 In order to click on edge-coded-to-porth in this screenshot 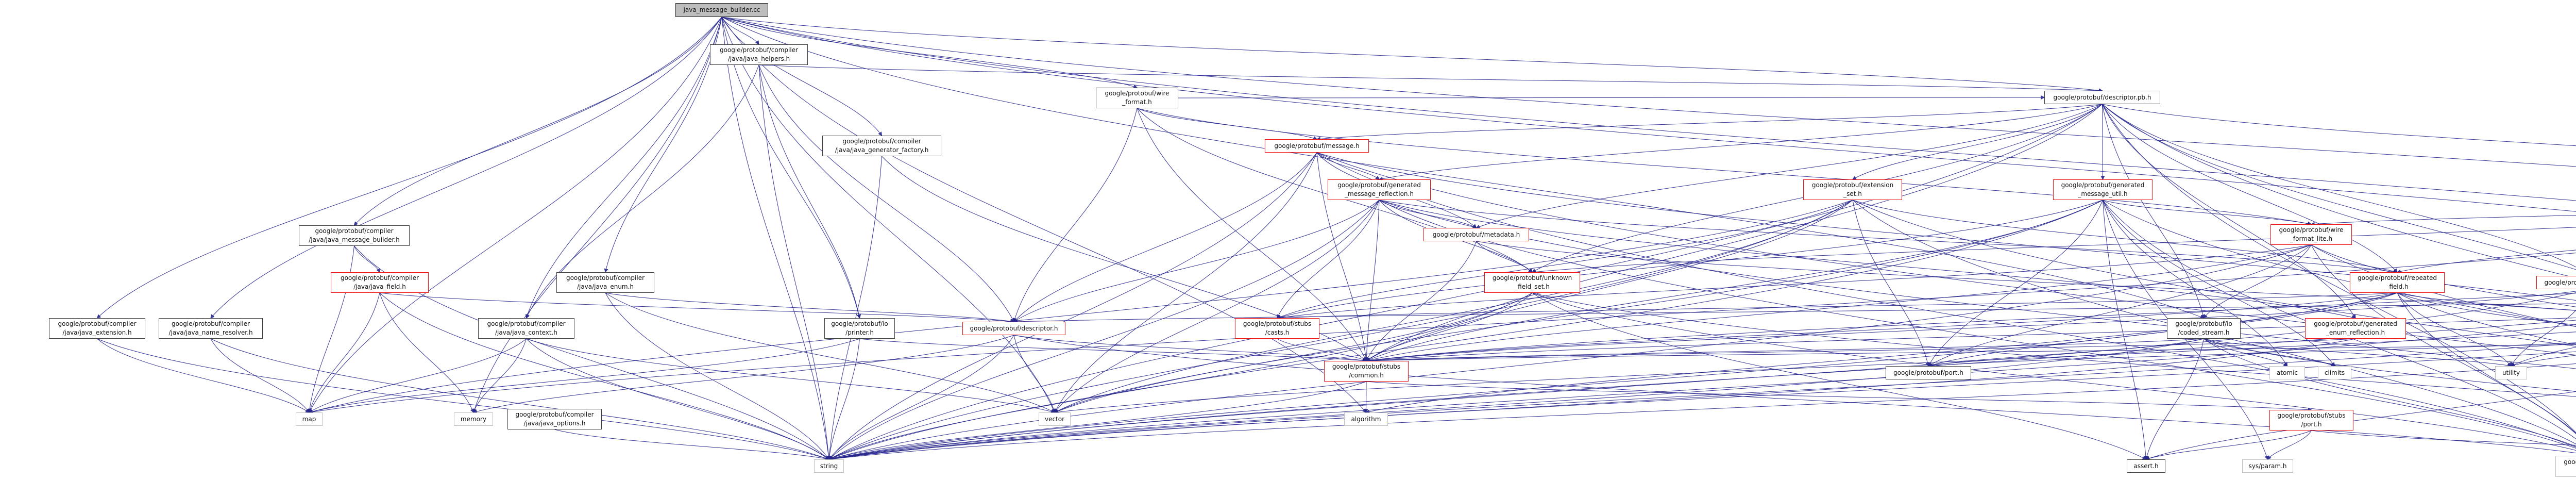, I will do `click(2065, 353)`.